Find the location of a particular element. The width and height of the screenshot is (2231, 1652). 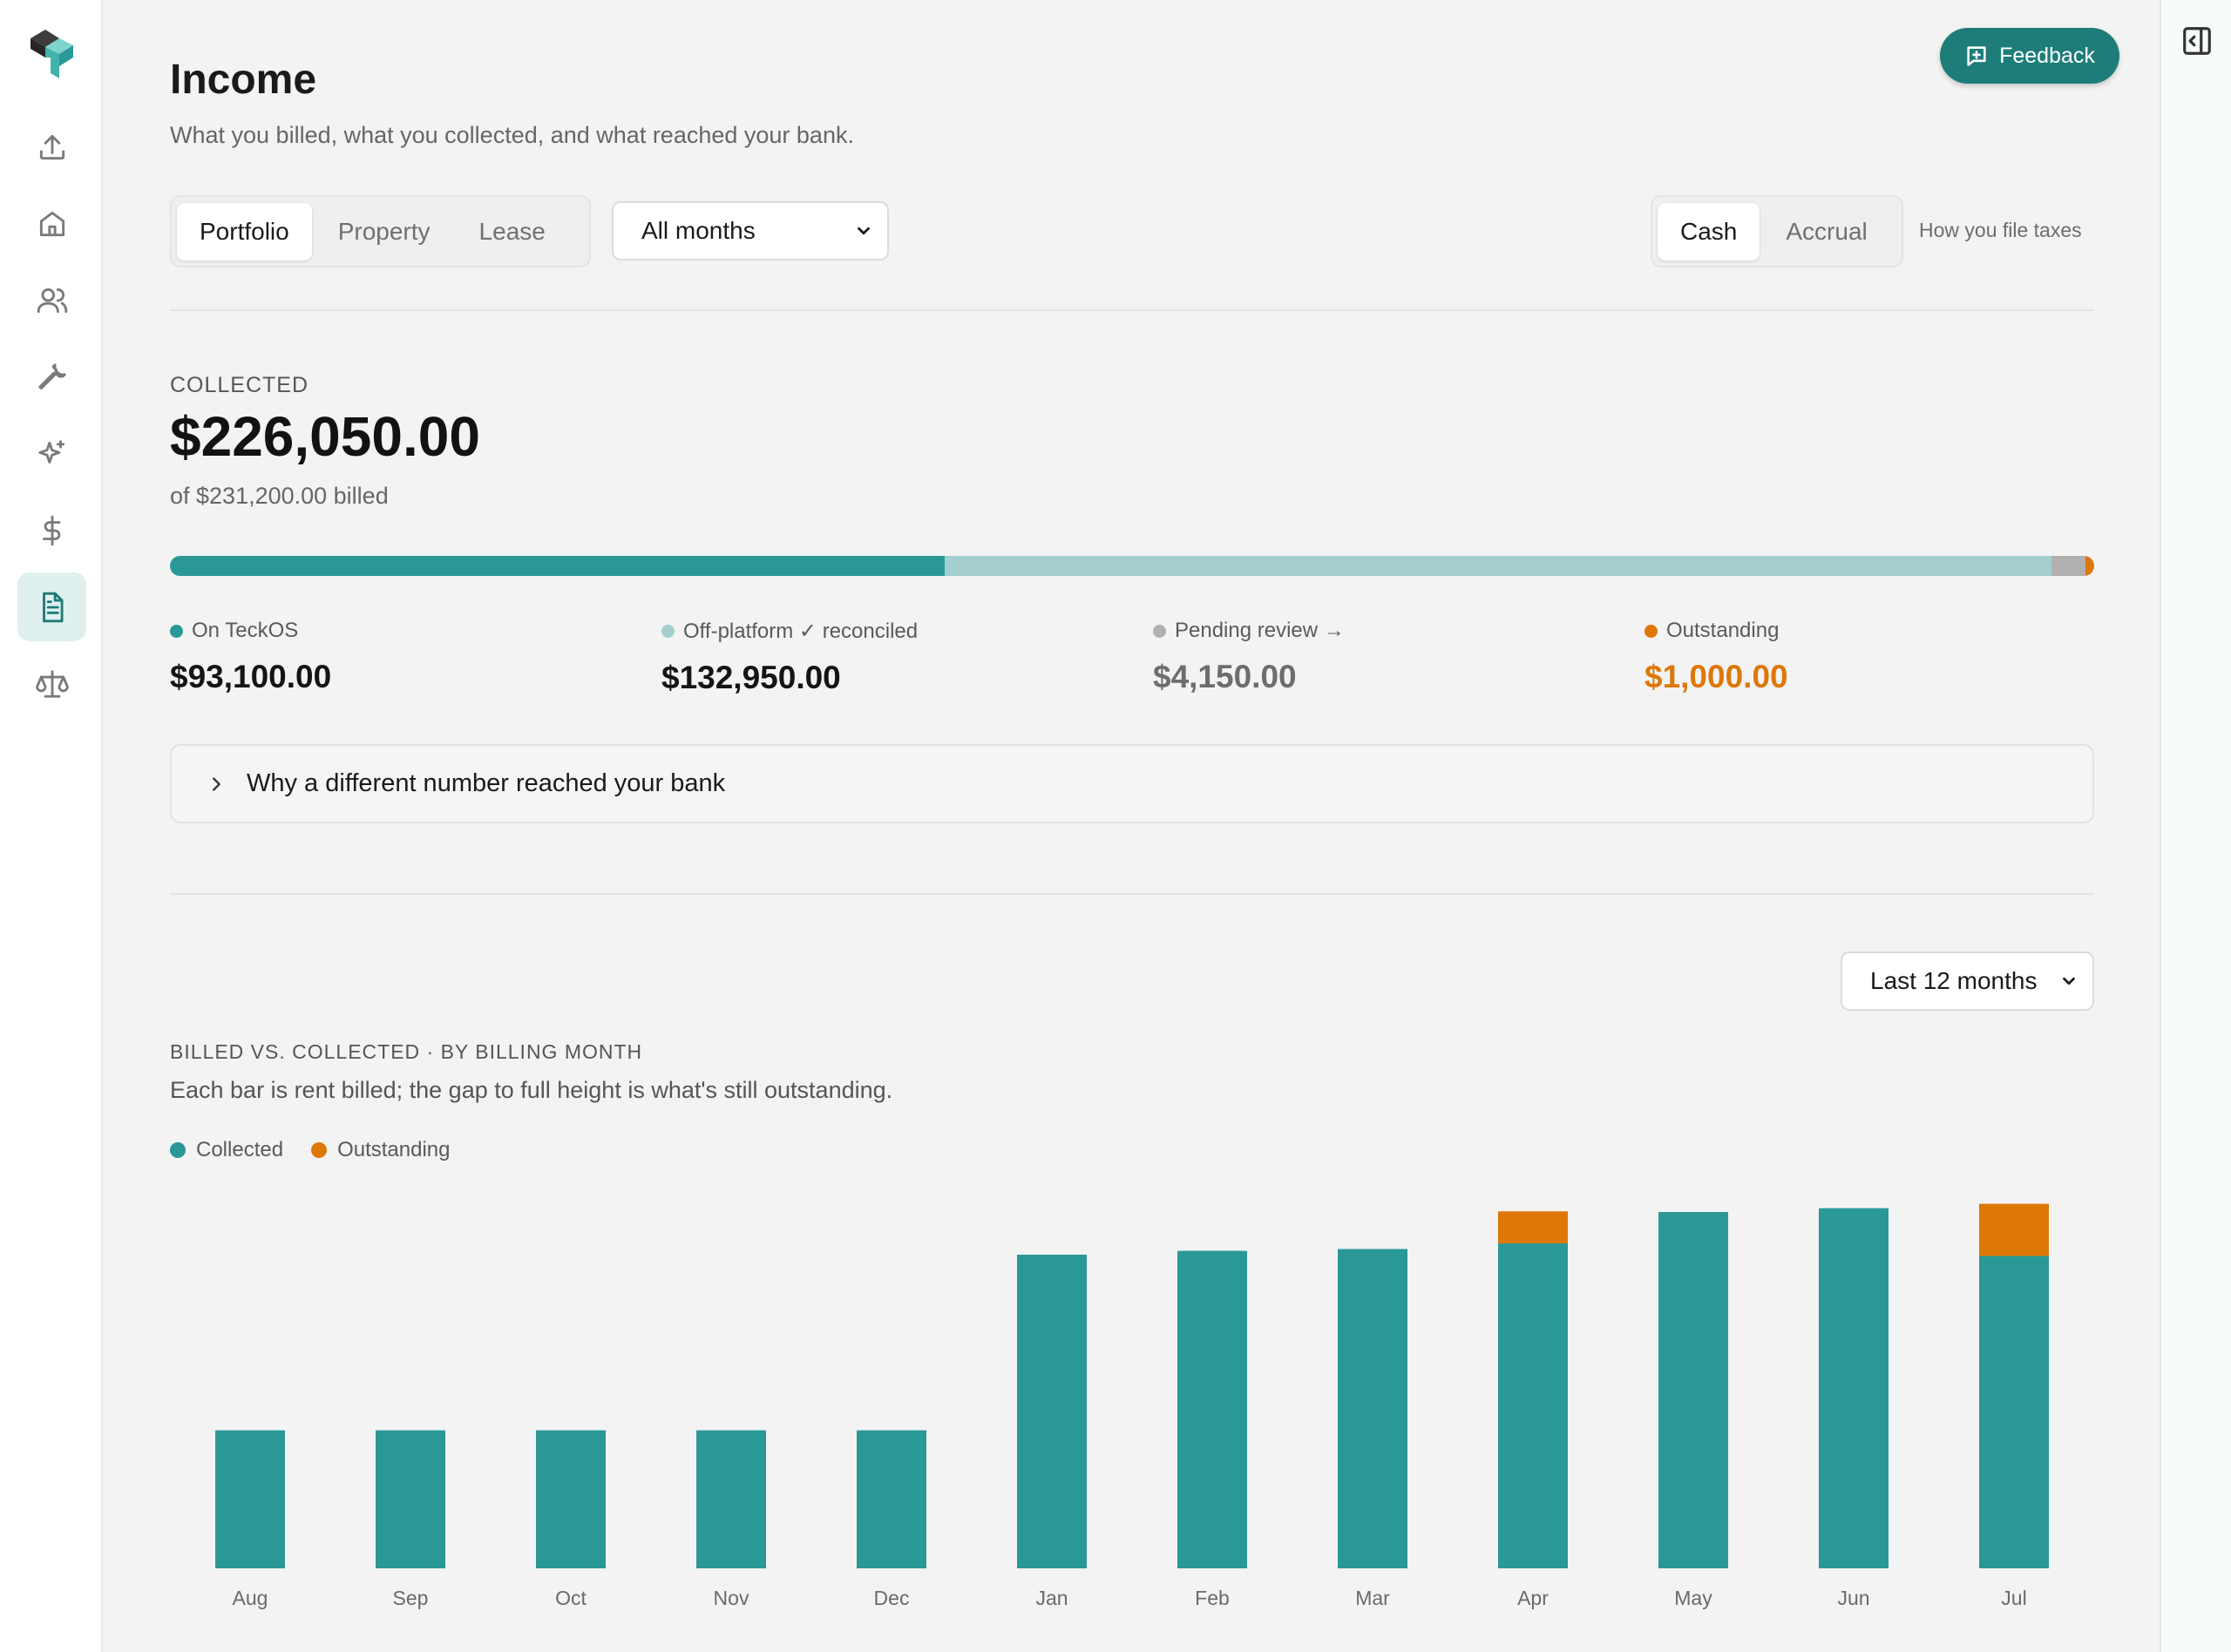

x-tick-label: Oct is located at coordinates (571, 1598).